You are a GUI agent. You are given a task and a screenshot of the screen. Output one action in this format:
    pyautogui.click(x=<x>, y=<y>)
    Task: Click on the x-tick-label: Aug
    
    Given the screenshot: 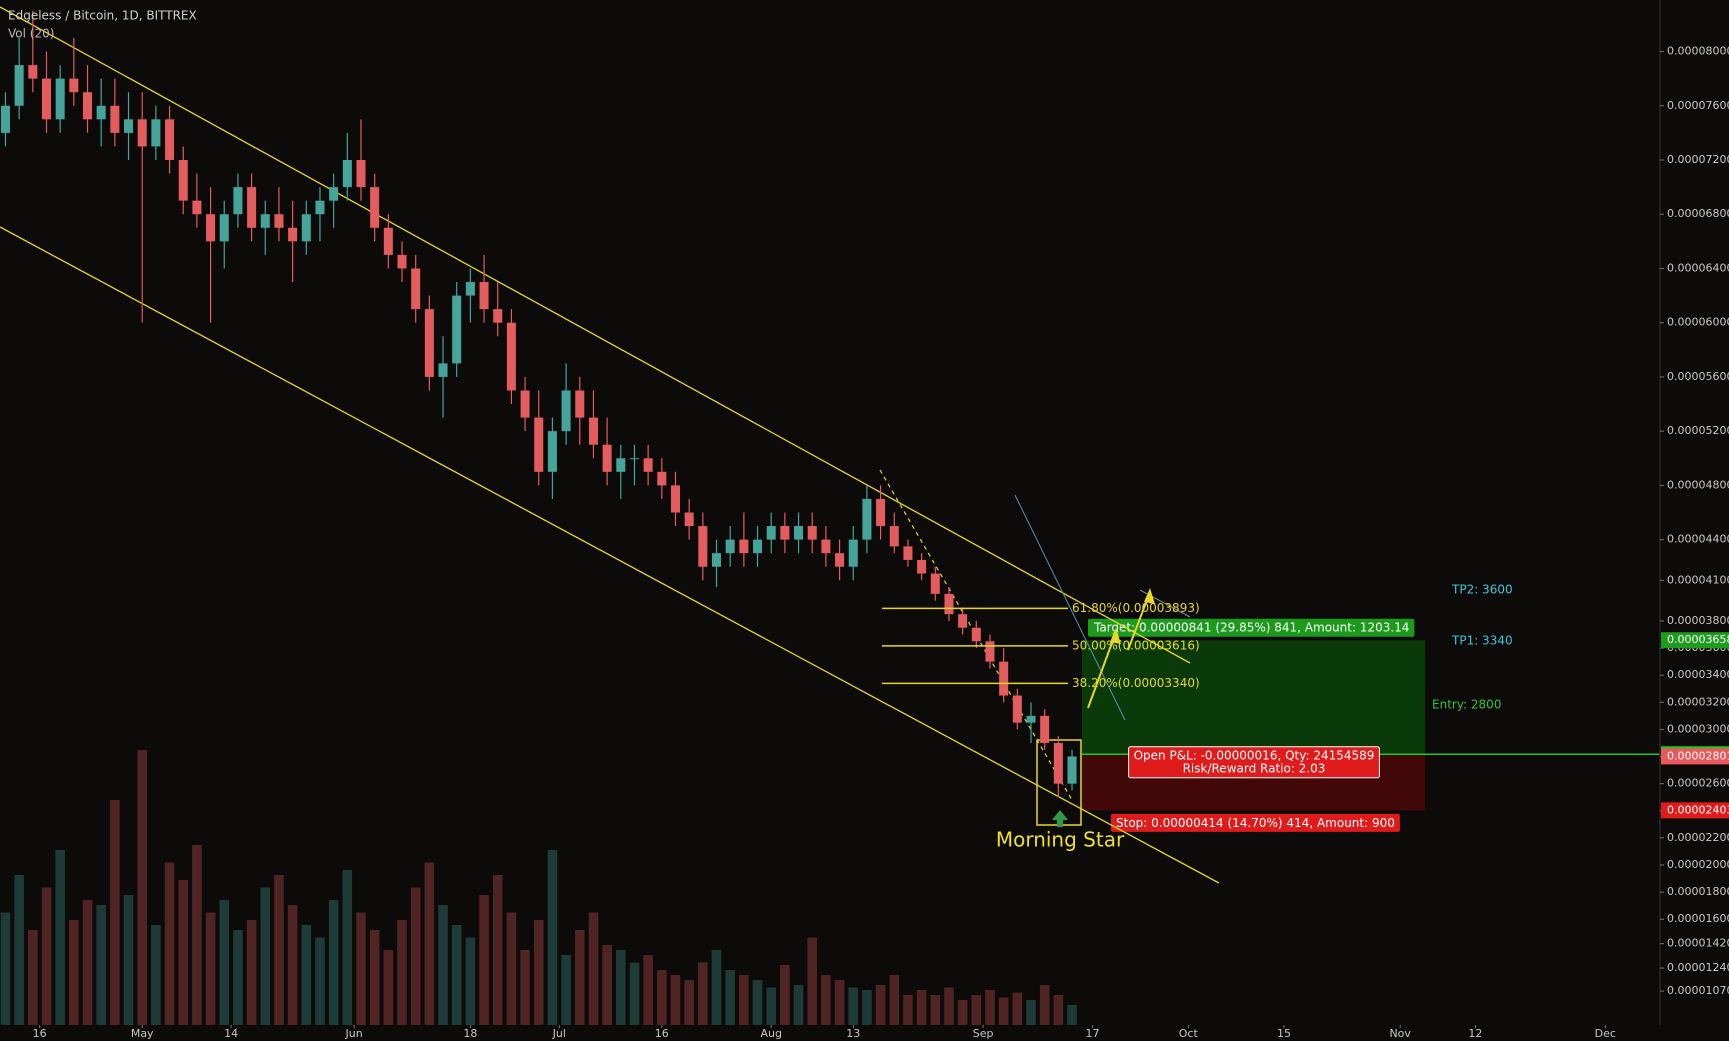 What is the action you would take?
    pyautogui.click(x=770, y=1033)
    